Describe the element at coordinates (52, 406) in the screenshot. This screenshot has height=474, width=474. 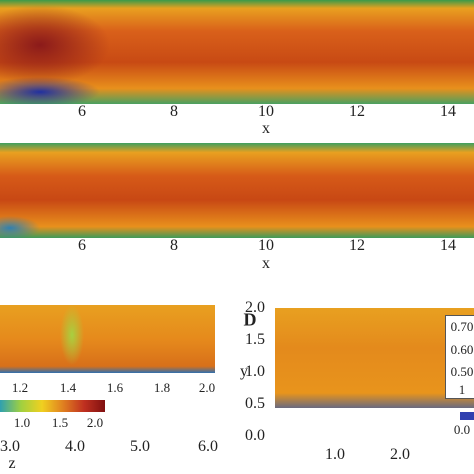
I see `colorbar-c` at that location.